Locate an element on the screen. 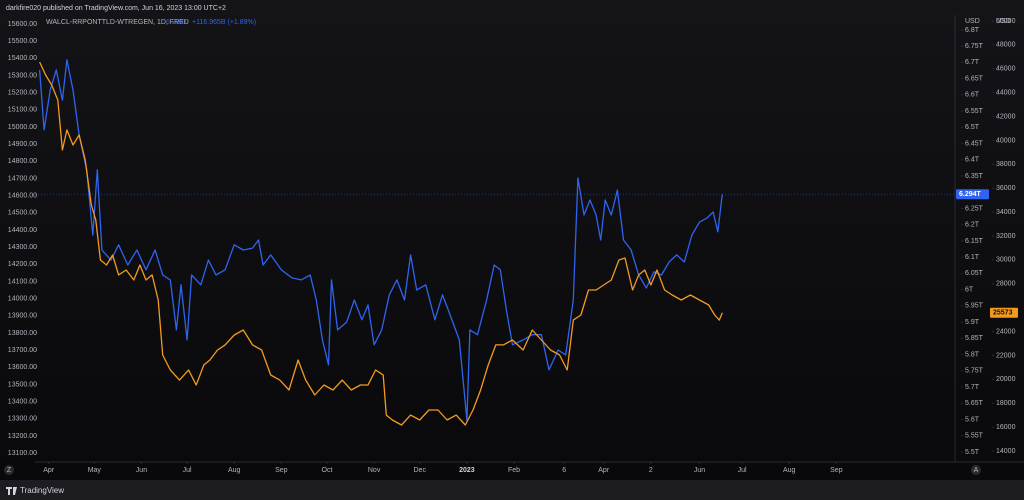 The width and height of the screenshot is (1024, 500). legend-change: +116.965B (+1.89%) is located at coordinates (224, 22).